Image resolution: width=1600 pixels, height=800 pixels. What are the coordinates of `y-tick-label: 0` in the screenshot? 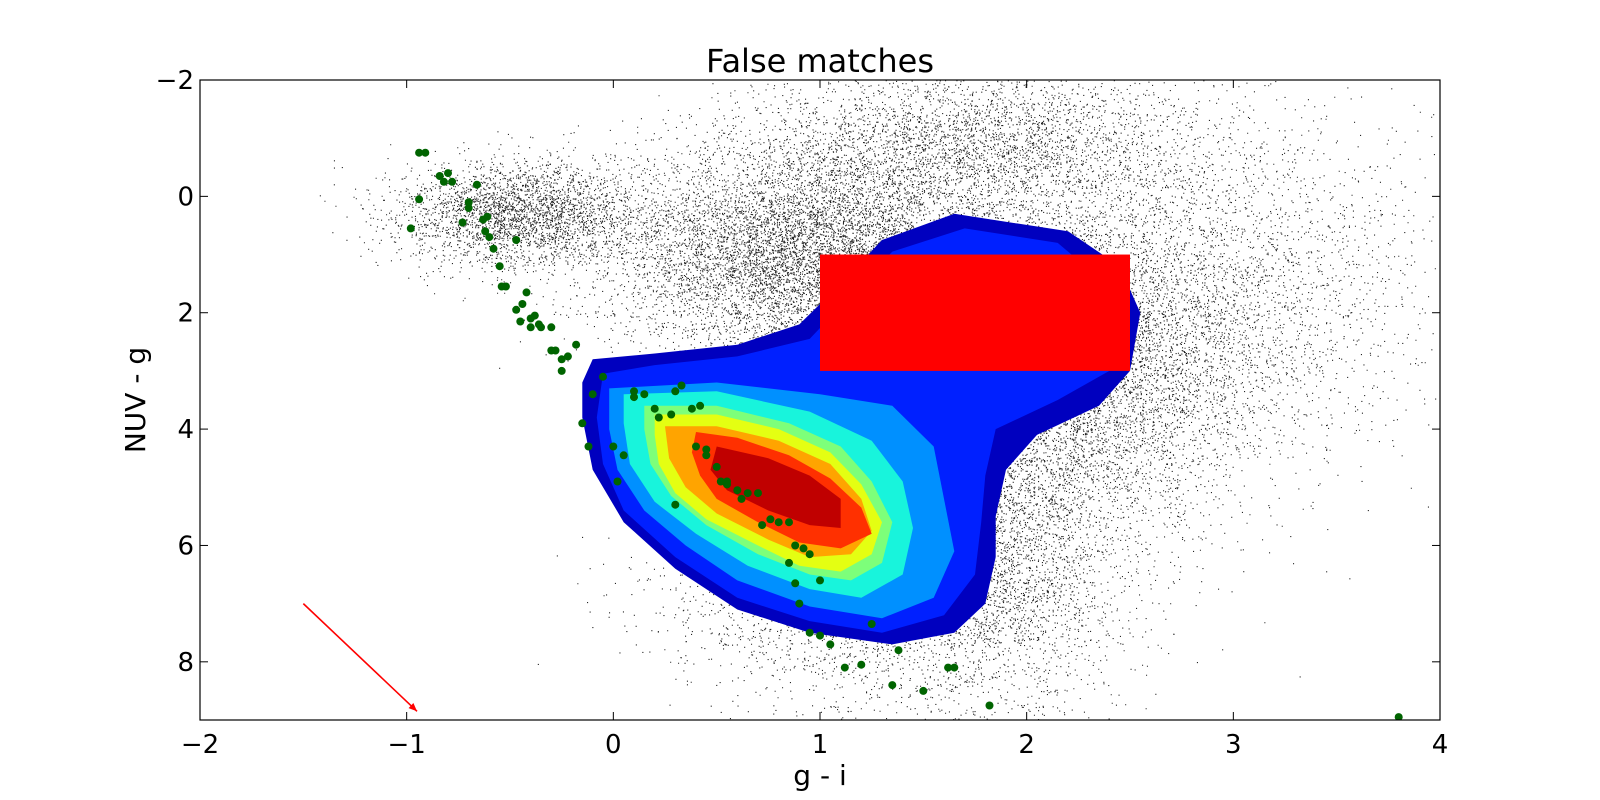 It's located at (185, 197).